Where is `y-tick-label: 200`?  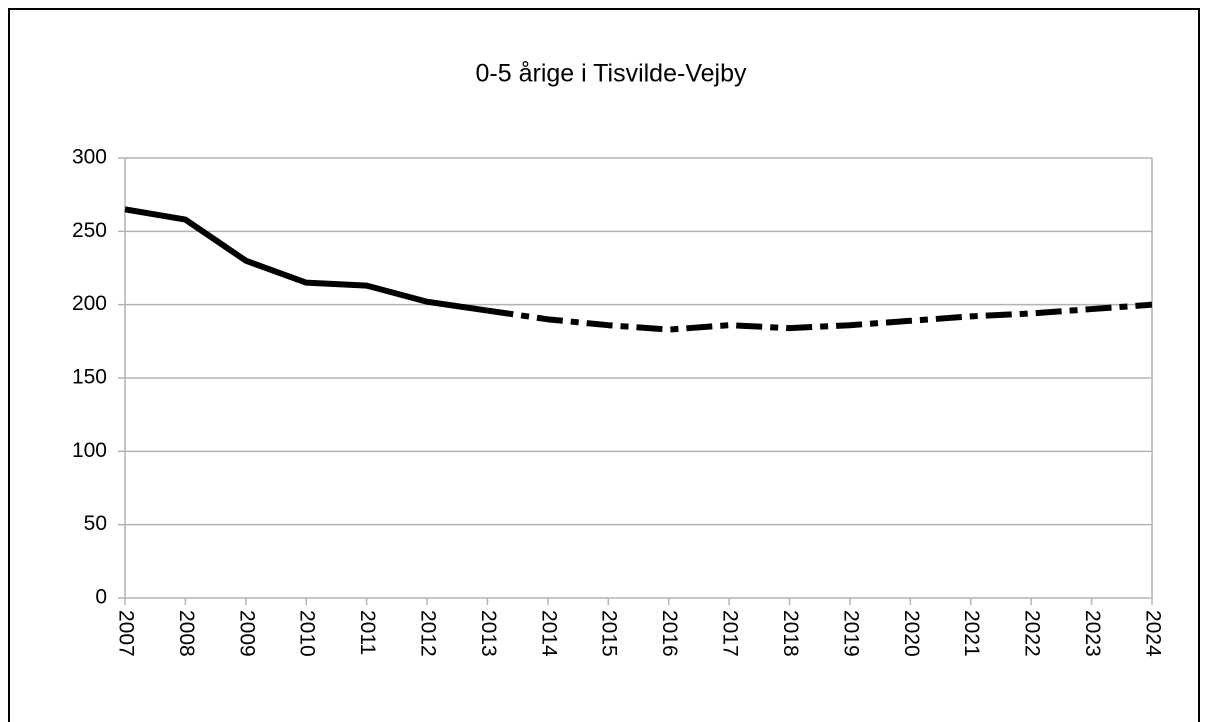
y-tick-label: 200 is located at coordinates (89, 303).